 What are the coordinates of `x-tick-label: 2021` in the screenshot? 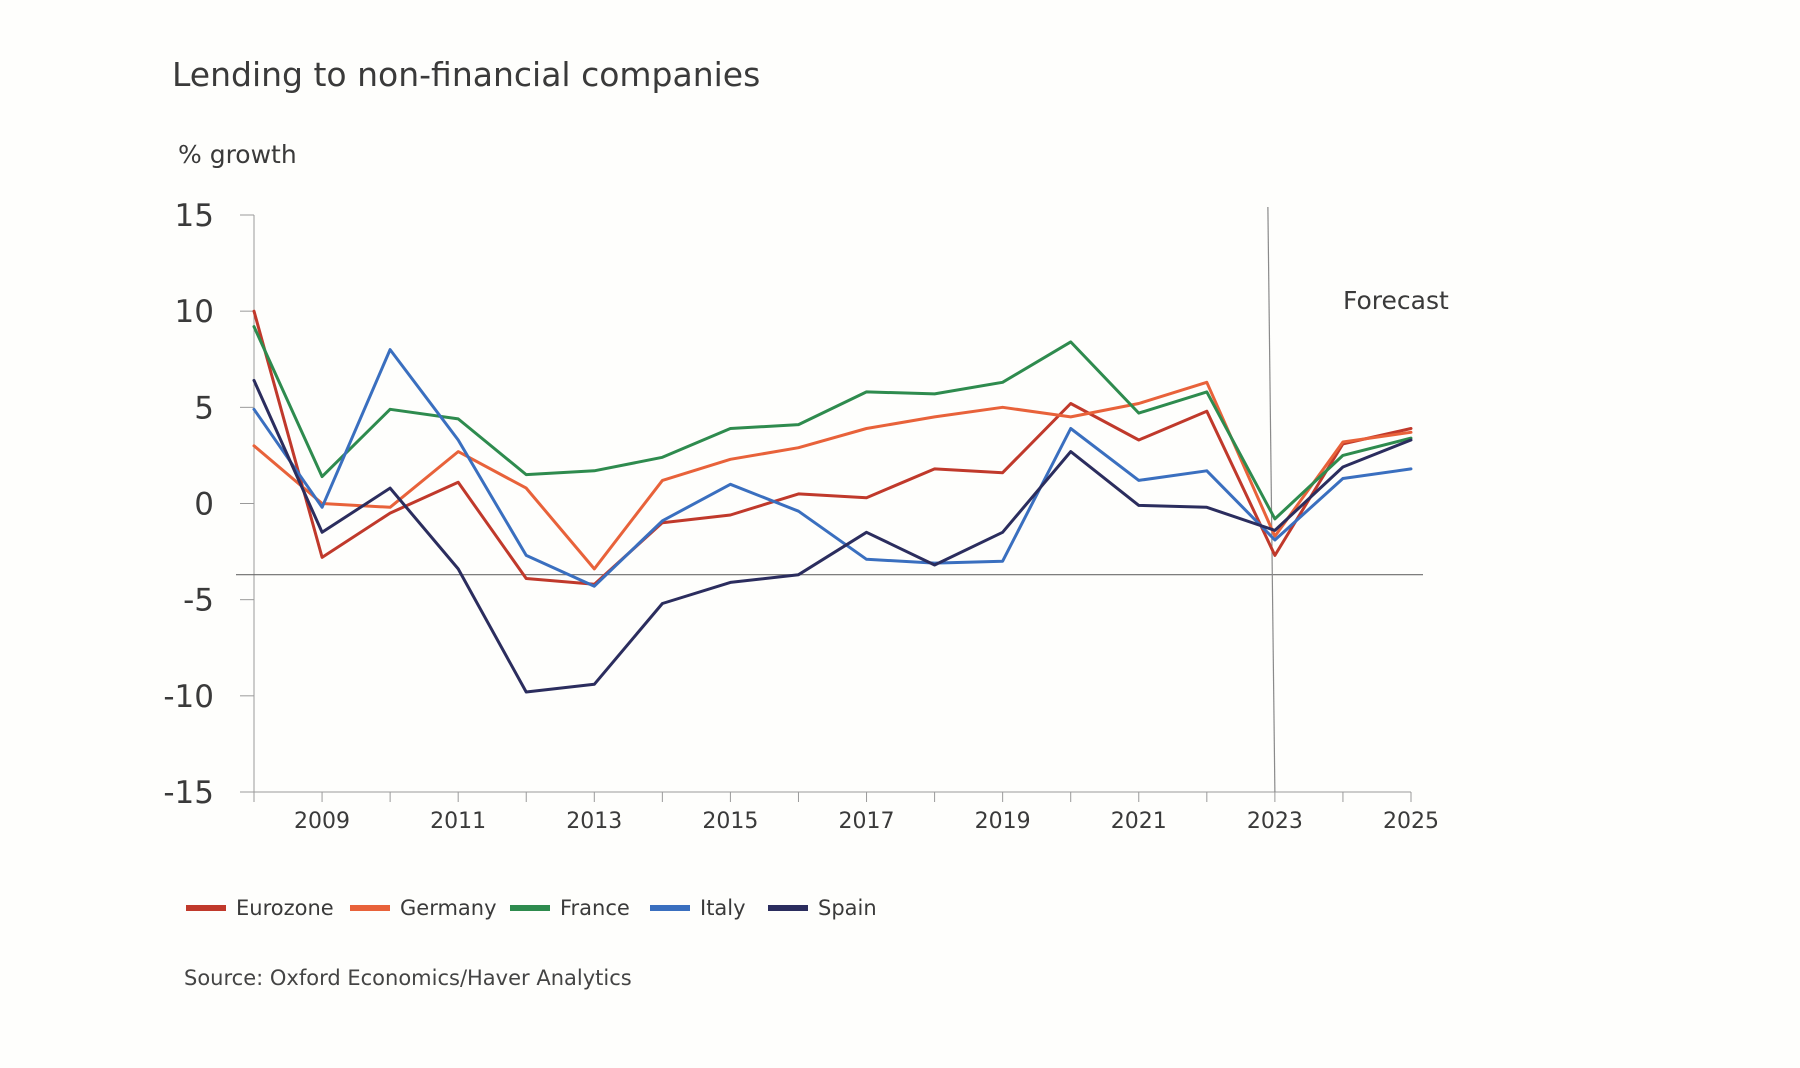 It's located at (1139, 821).